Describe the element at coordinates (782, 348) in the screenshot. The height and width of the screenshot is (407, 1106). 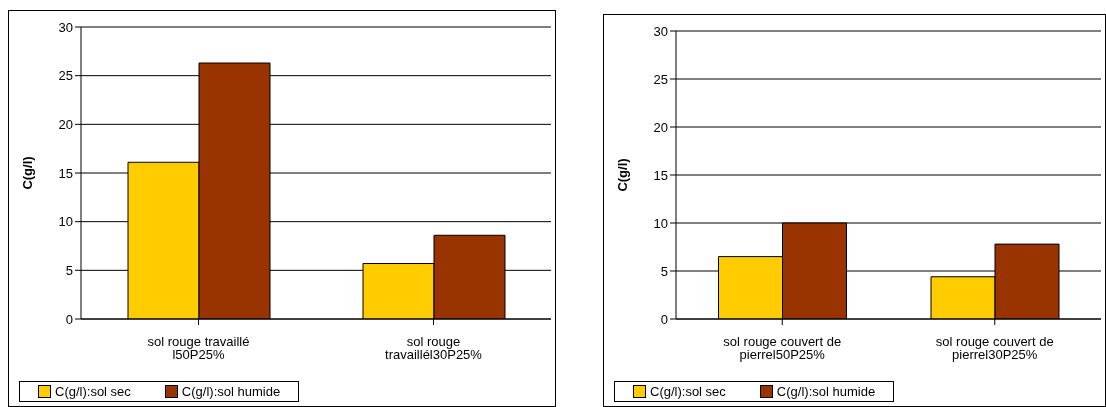
I see `x-tick-label: sol rouge couvert de pierrel50P25%` at that location.